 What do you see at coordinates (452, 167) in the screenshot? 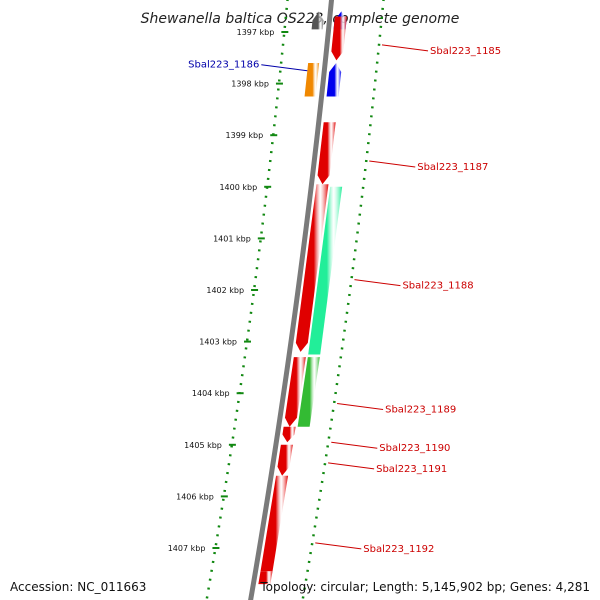
I see `gene-label: Sbal223_1187` at bounding box center [452, 167].